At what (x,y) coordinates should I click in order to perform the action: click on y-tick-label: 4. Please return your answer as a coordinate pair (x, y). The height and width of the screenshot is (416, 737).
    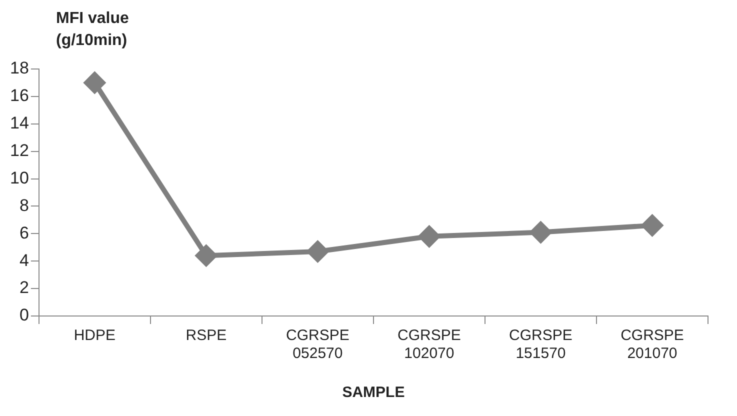
    Looking at the image, I should click on (24, 260).